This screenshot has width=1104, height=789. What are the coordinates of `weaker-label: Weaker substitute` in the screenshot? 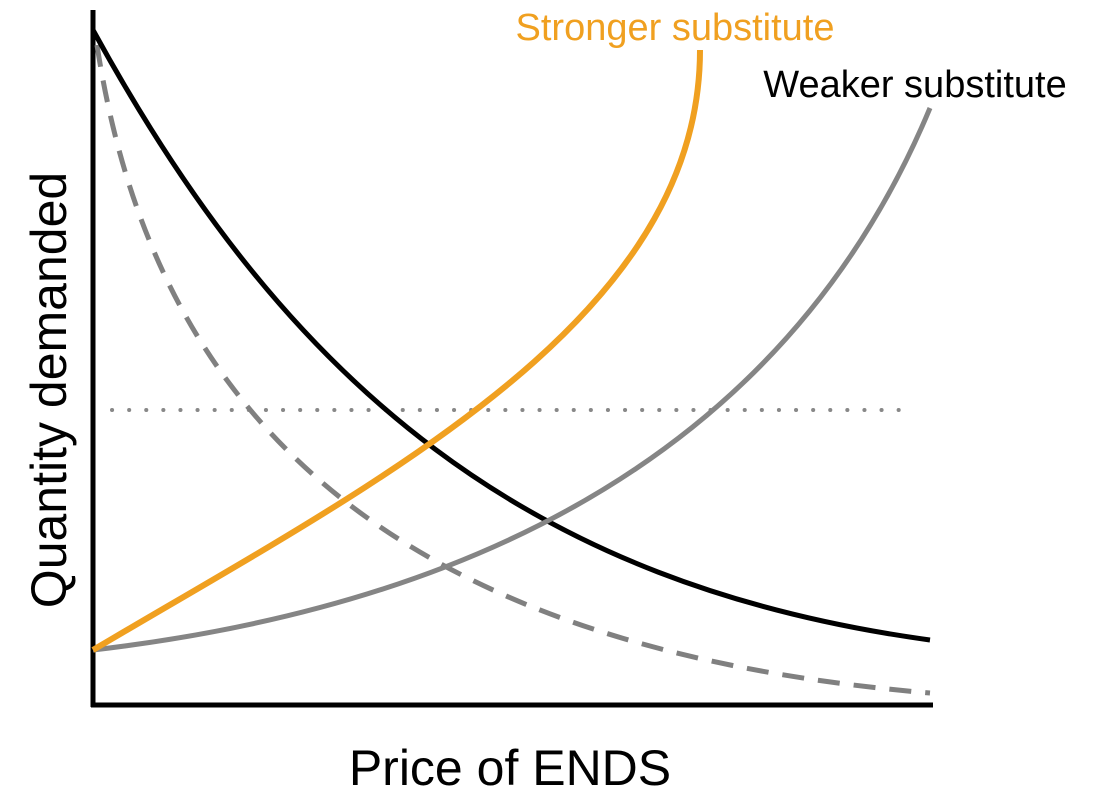 It's located at (914, 85).